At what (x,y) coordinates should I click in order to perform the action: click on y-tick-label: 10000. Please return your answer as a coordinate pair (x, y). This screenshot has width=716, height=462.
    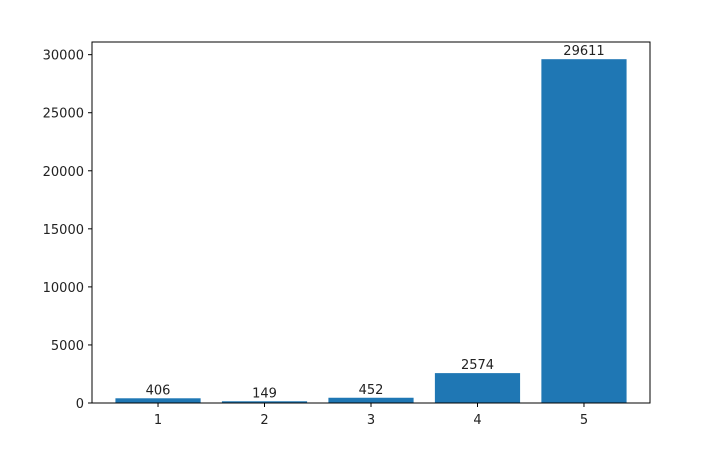
    Looking at the image, I should click on (63, 288).